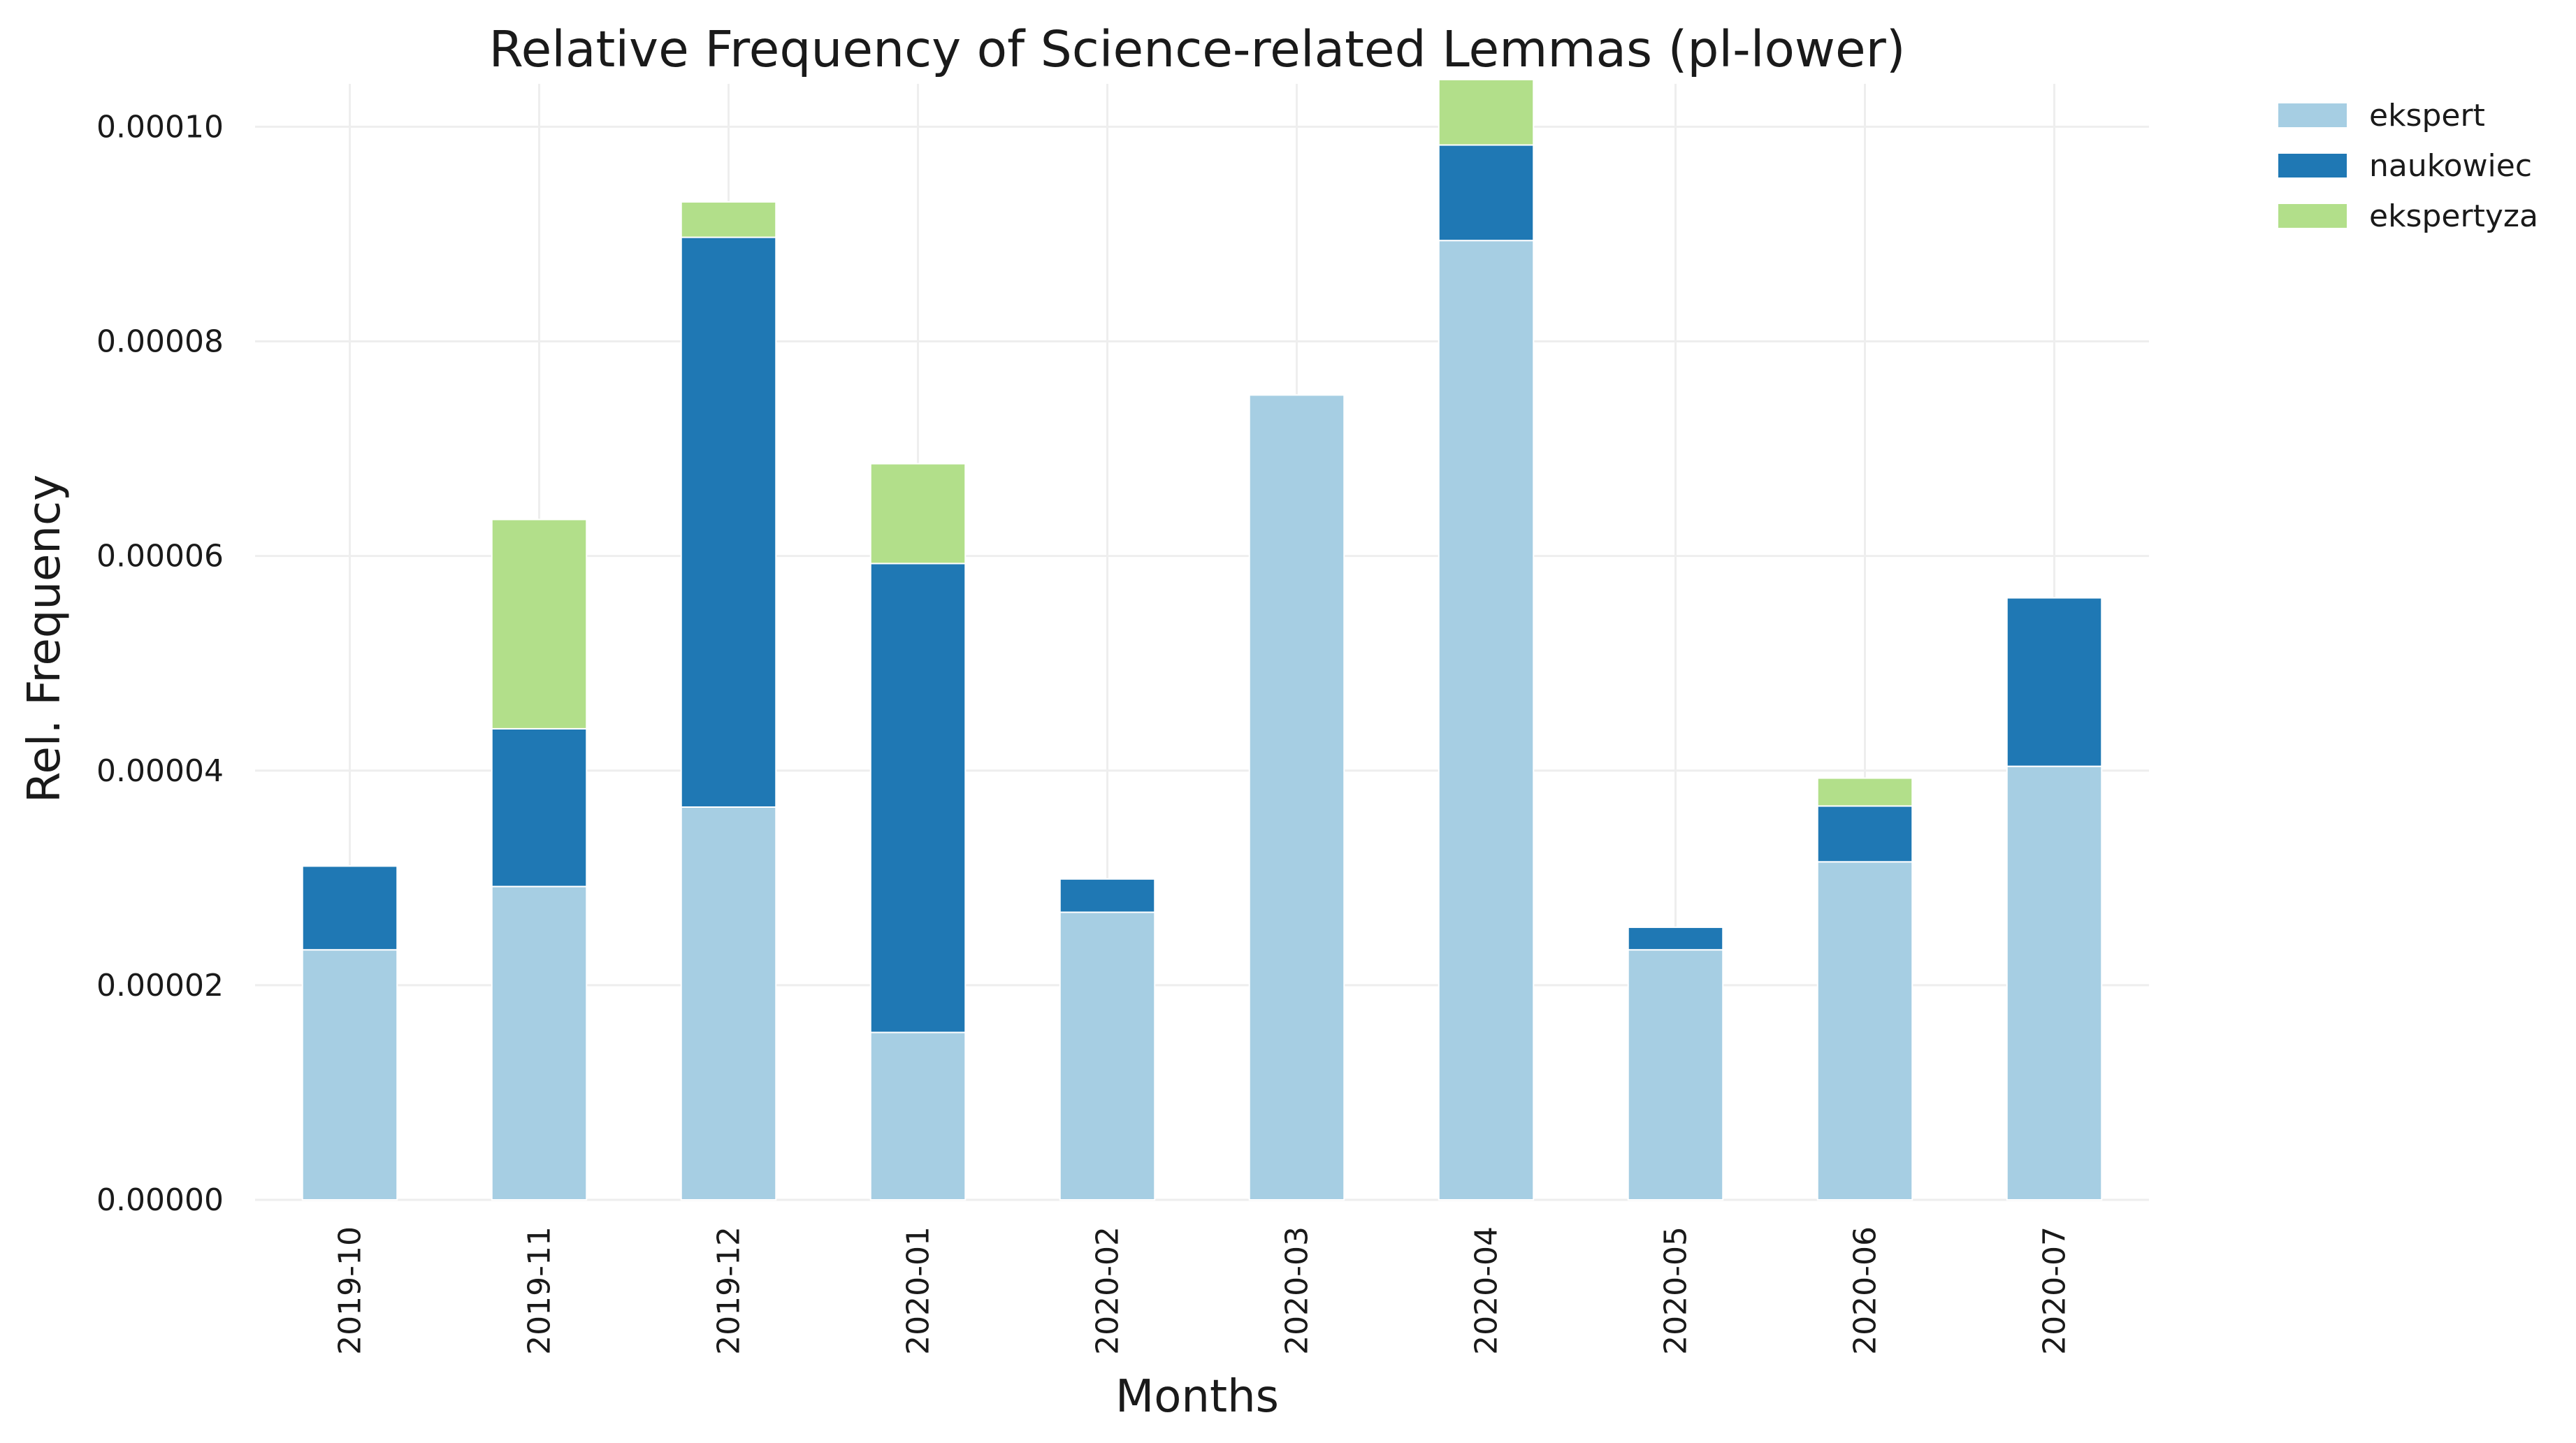  What do you see at coordinates (160, 1200) in the screenshot?
I see `y-tick-label: 0.00000` at bounding box center [160, 1200].